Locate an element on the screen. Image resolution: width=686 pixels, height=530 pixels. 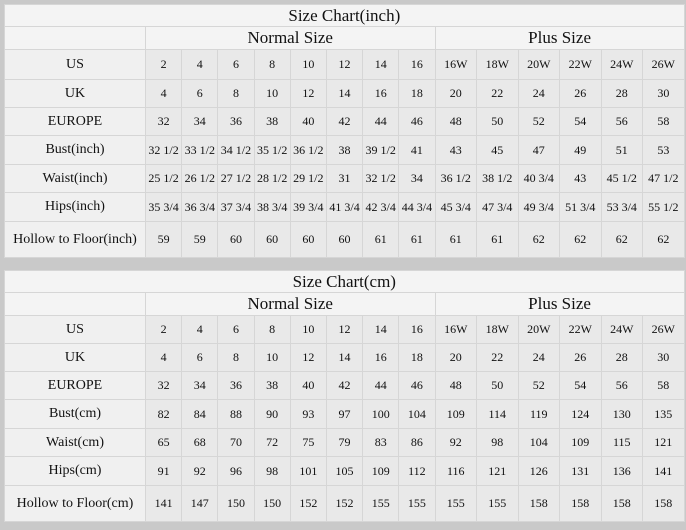
size-cell: 20W is located at coordinates (538, 329).